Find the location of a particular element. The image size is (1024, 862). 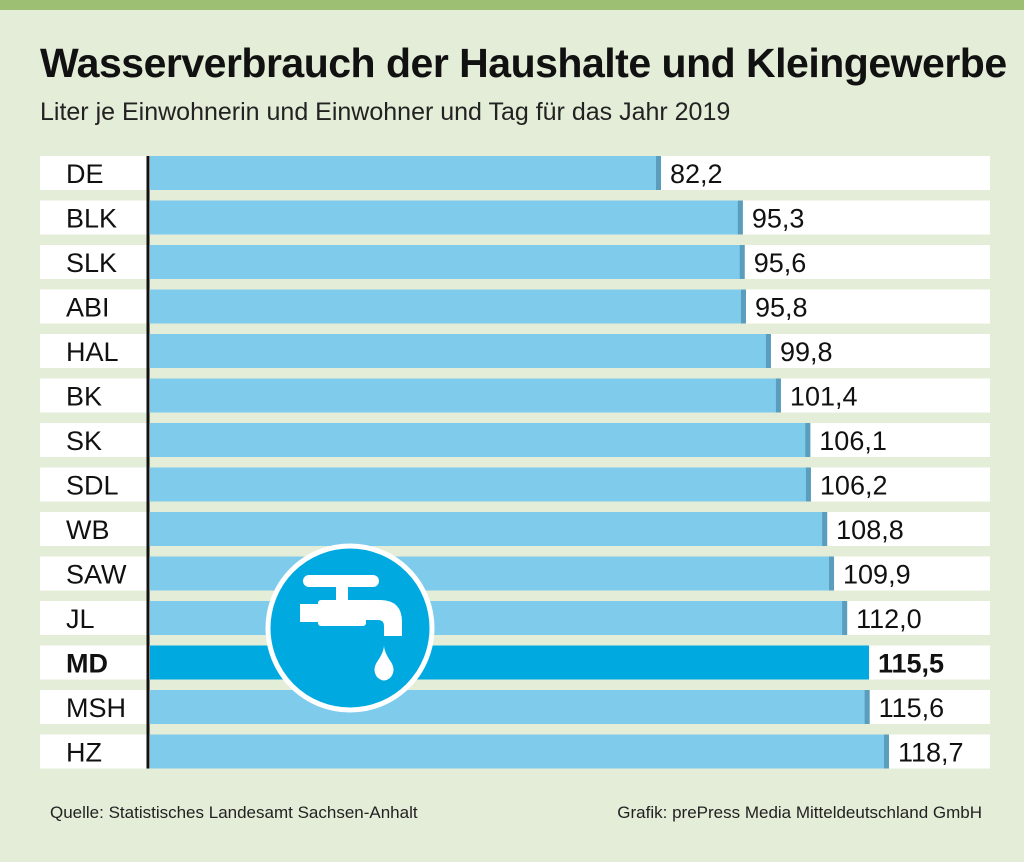

bar-jl is located at coordinates (499, 618).